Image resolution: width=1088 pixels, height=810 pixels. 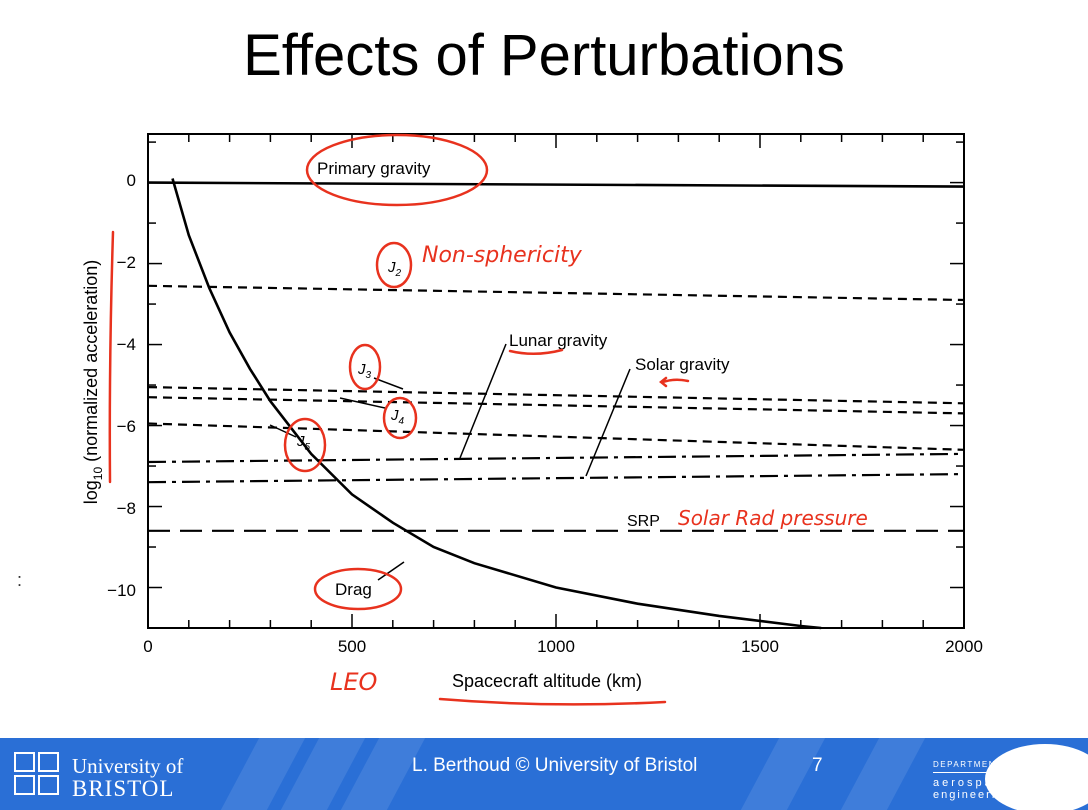 I want to click on y-tick-labels: 0 −2 −4 −6 −8 −10, so click(x=121, y=385).